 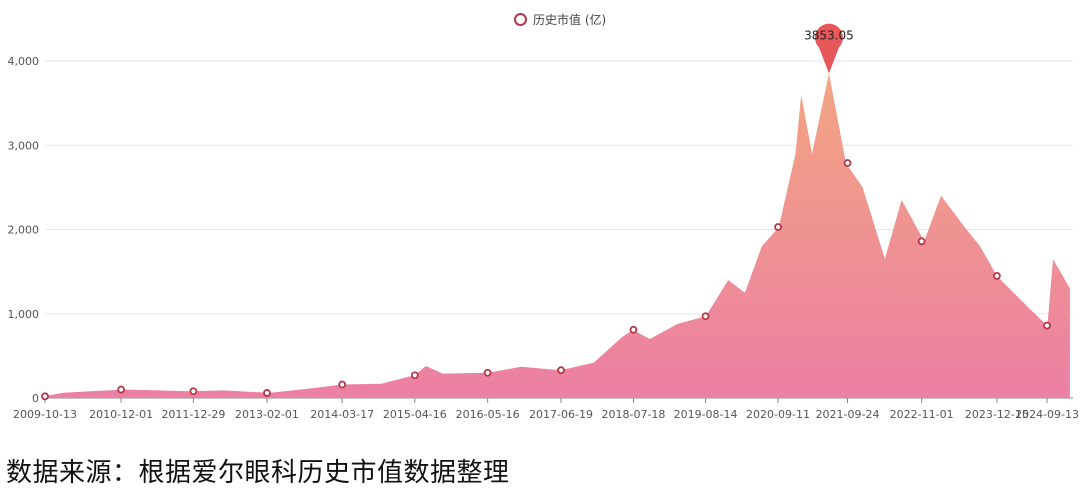 What do you see at coordinates (997, 414) in the screenshot?
I see `x-tick-label: 2023-12-15` at bounding box center [997, 414].